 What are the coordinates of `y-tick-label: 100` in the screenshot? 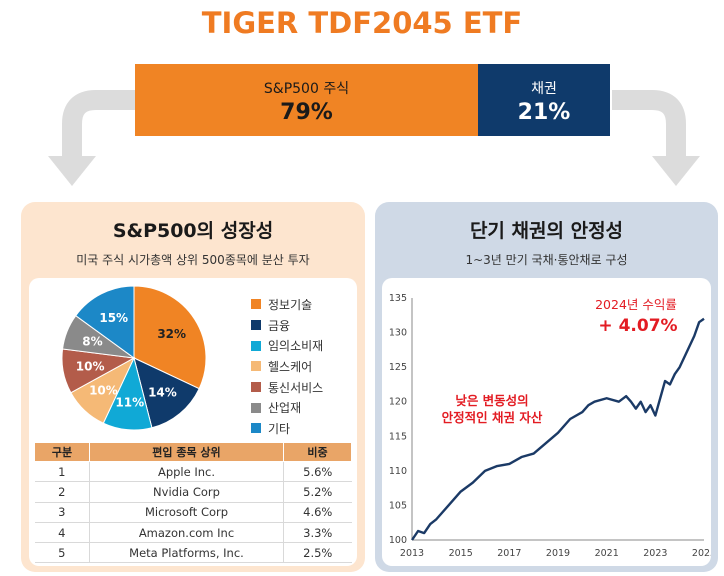 It's located at (398, 540).